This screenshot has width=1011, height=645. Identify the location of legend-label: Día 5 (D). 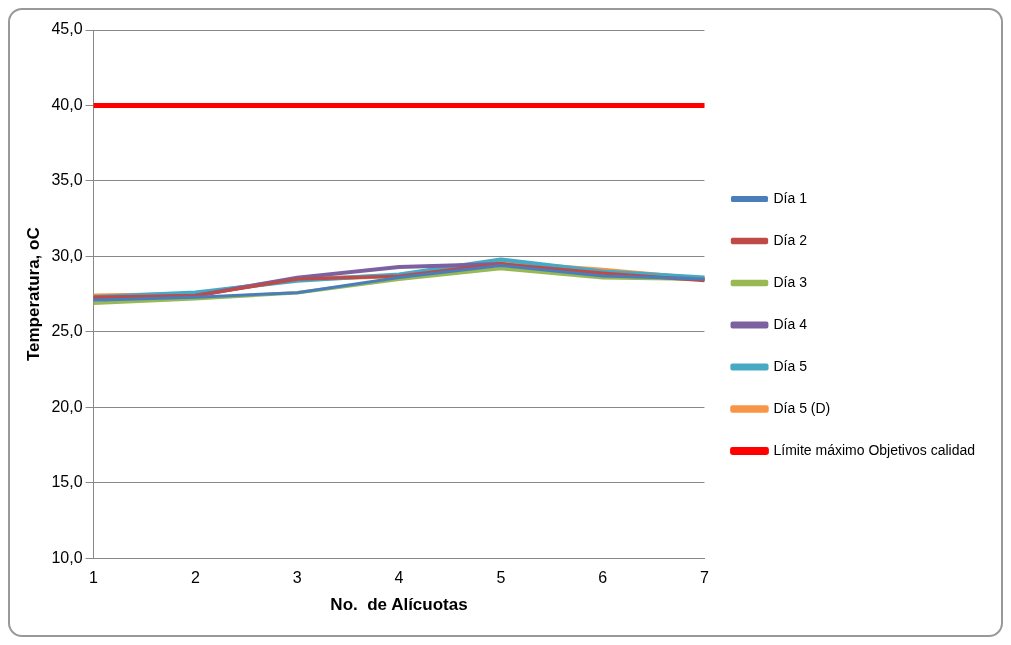
(802, 407).